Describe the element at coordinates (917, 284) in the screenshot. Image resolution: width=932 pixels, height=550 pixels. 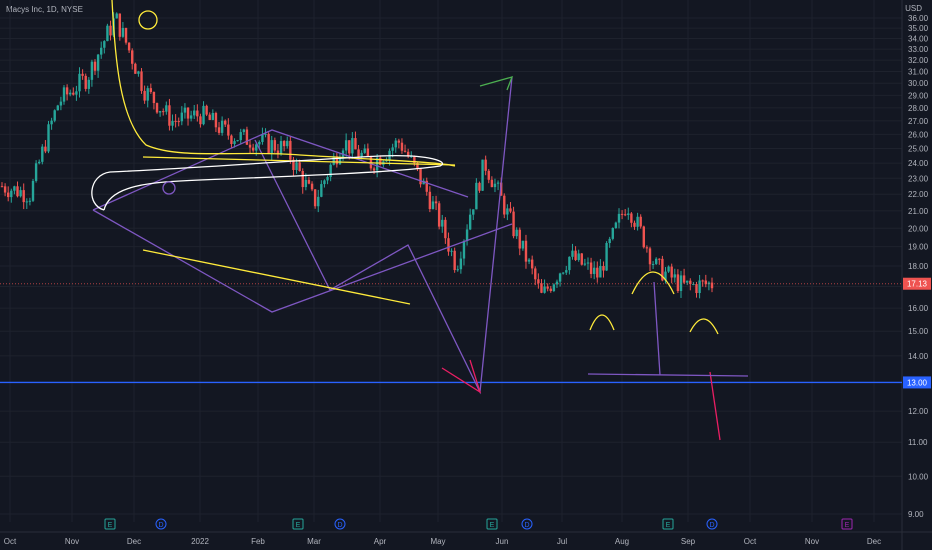
I see `current-price-label: 17.13` at that location.